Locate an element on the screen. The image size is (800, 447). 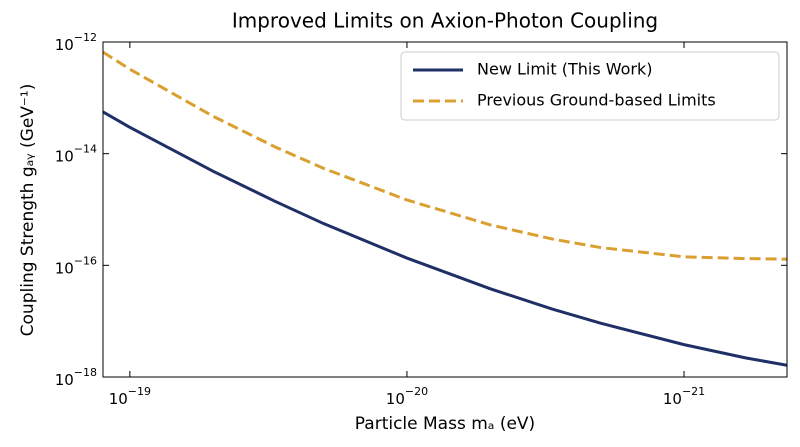
chart-title: Improved Limits on Axion-Photon Coupling is located at coordinates (445, 21).